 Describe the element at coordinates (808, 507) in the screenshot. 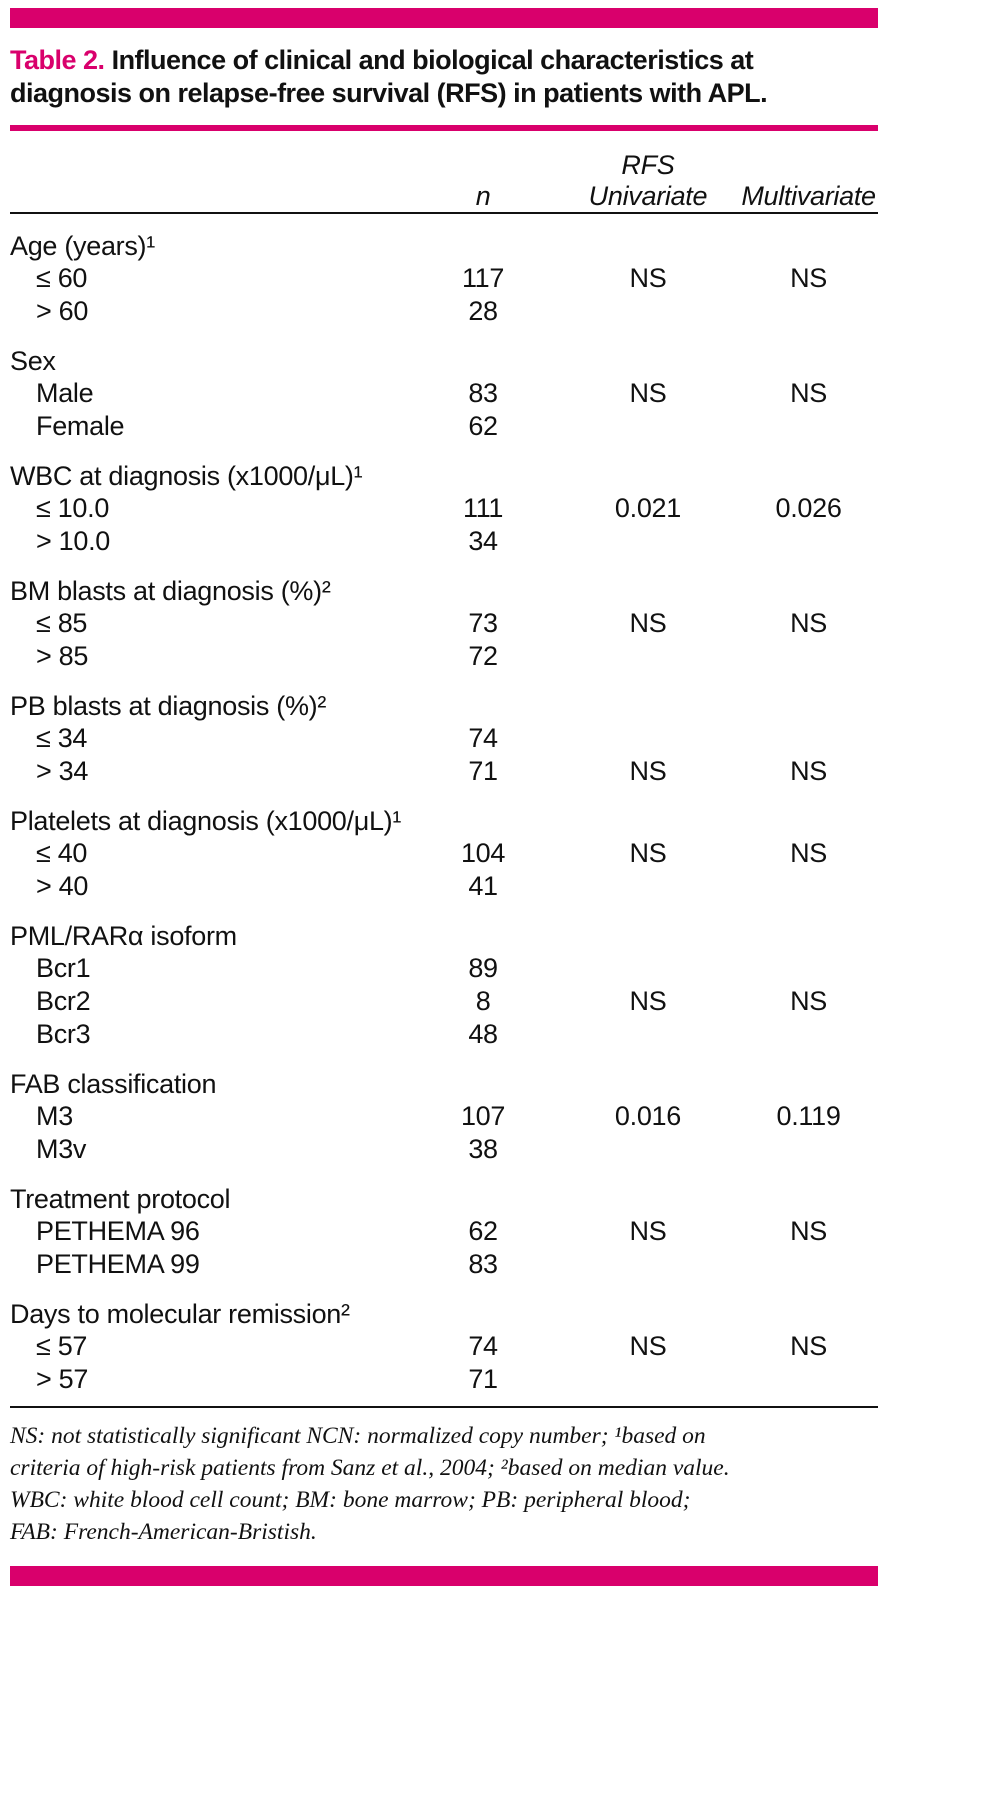

I see `multivariate-value: 0.026` at that location.